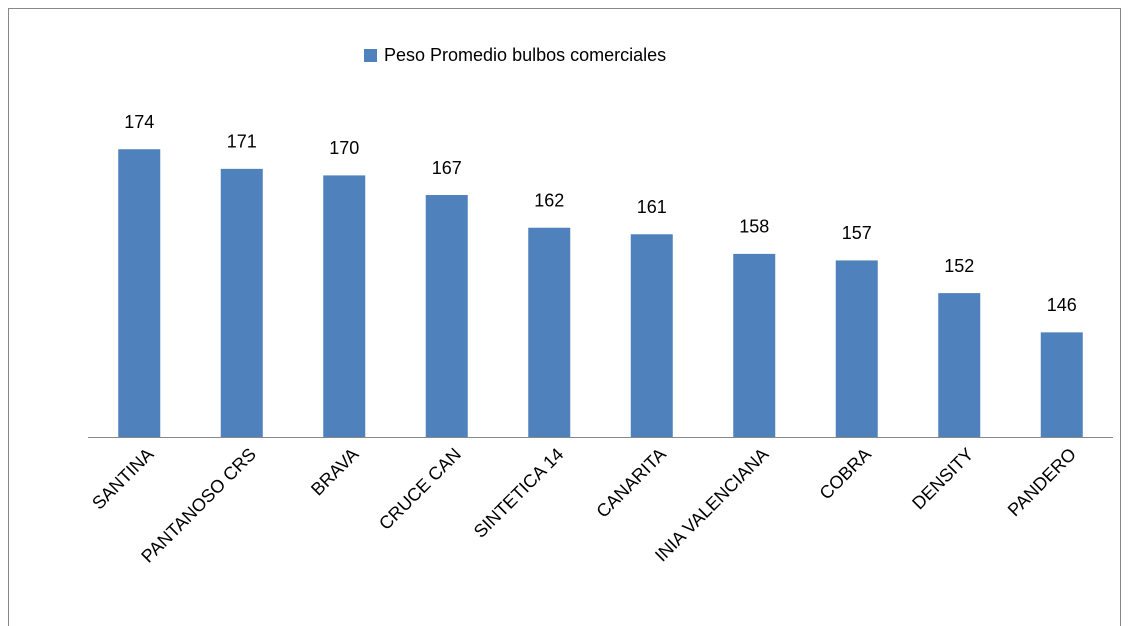 The height and width of the screenshot is (626, 1129). Describe the element at coordinates (525, 55) in the screenshot. I see `legend-label: Peso Promedio bulbos comerciales` at that location.